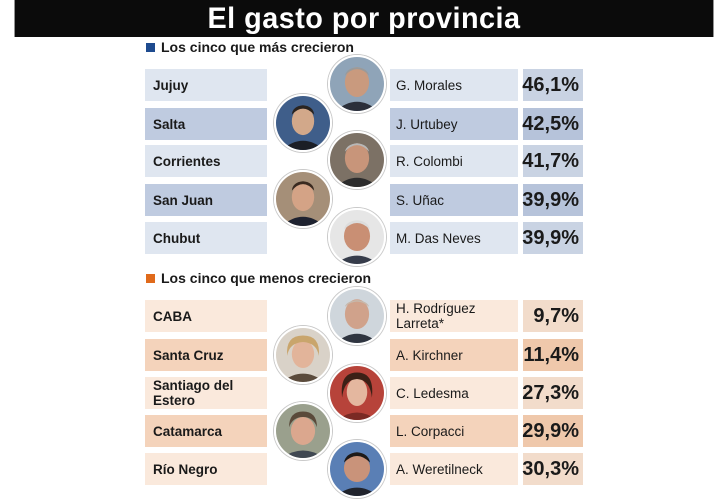 The width and height of the screenshot is (728, 500). Describe the element at coordinates (206, 200) in the screenshot. I see `province-cell: San Juan` at that location.